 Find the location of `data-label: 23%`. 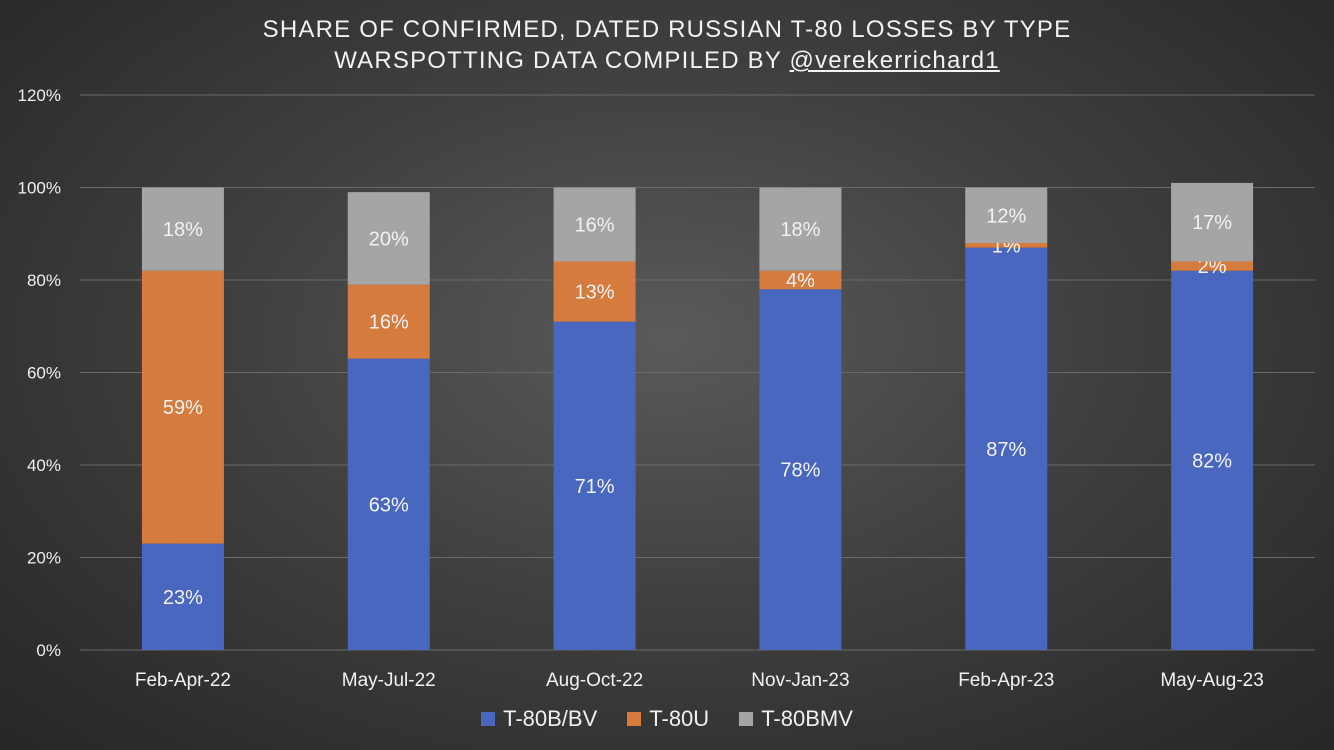

data-label: 23% is located at coordinates (183, 598).